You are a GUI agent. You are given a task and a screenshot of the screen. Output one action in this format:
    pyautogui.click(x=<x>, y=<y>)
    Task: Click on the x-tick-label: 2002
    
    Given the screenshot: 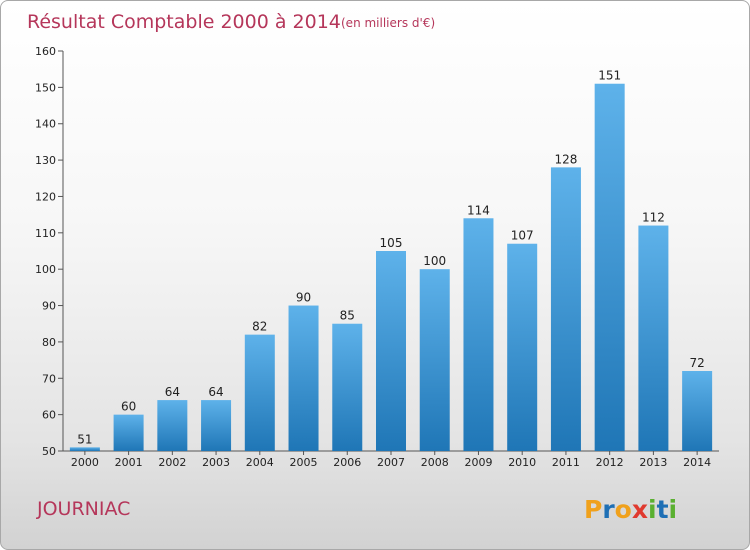 What is the action you would take?
    pyautogui.click(x=172, y=462)
    